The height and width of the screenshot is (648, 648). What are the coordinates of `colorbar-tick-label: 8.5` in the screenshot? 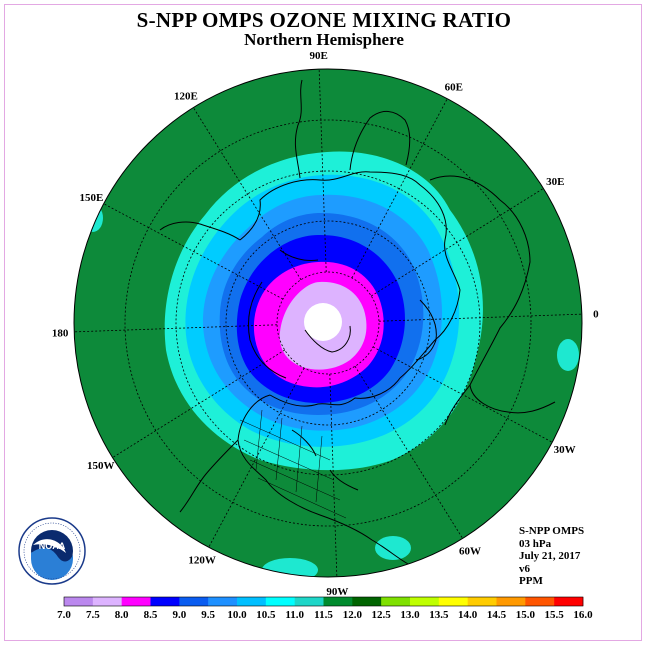 It's located at (151, 615).